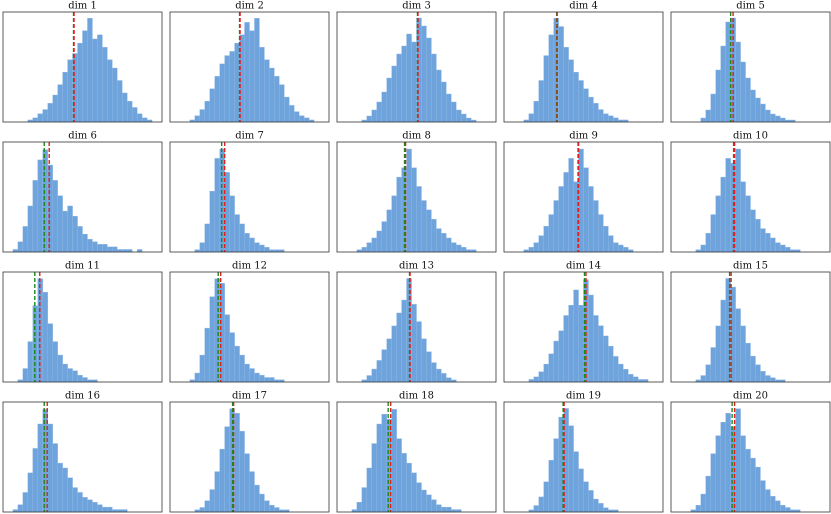 Image resolution: width=831 pixels, height=514 pixels. Describe the element at coordinates (583, 136) in the screenshot. I see `panel-title: dim 9` at that location.